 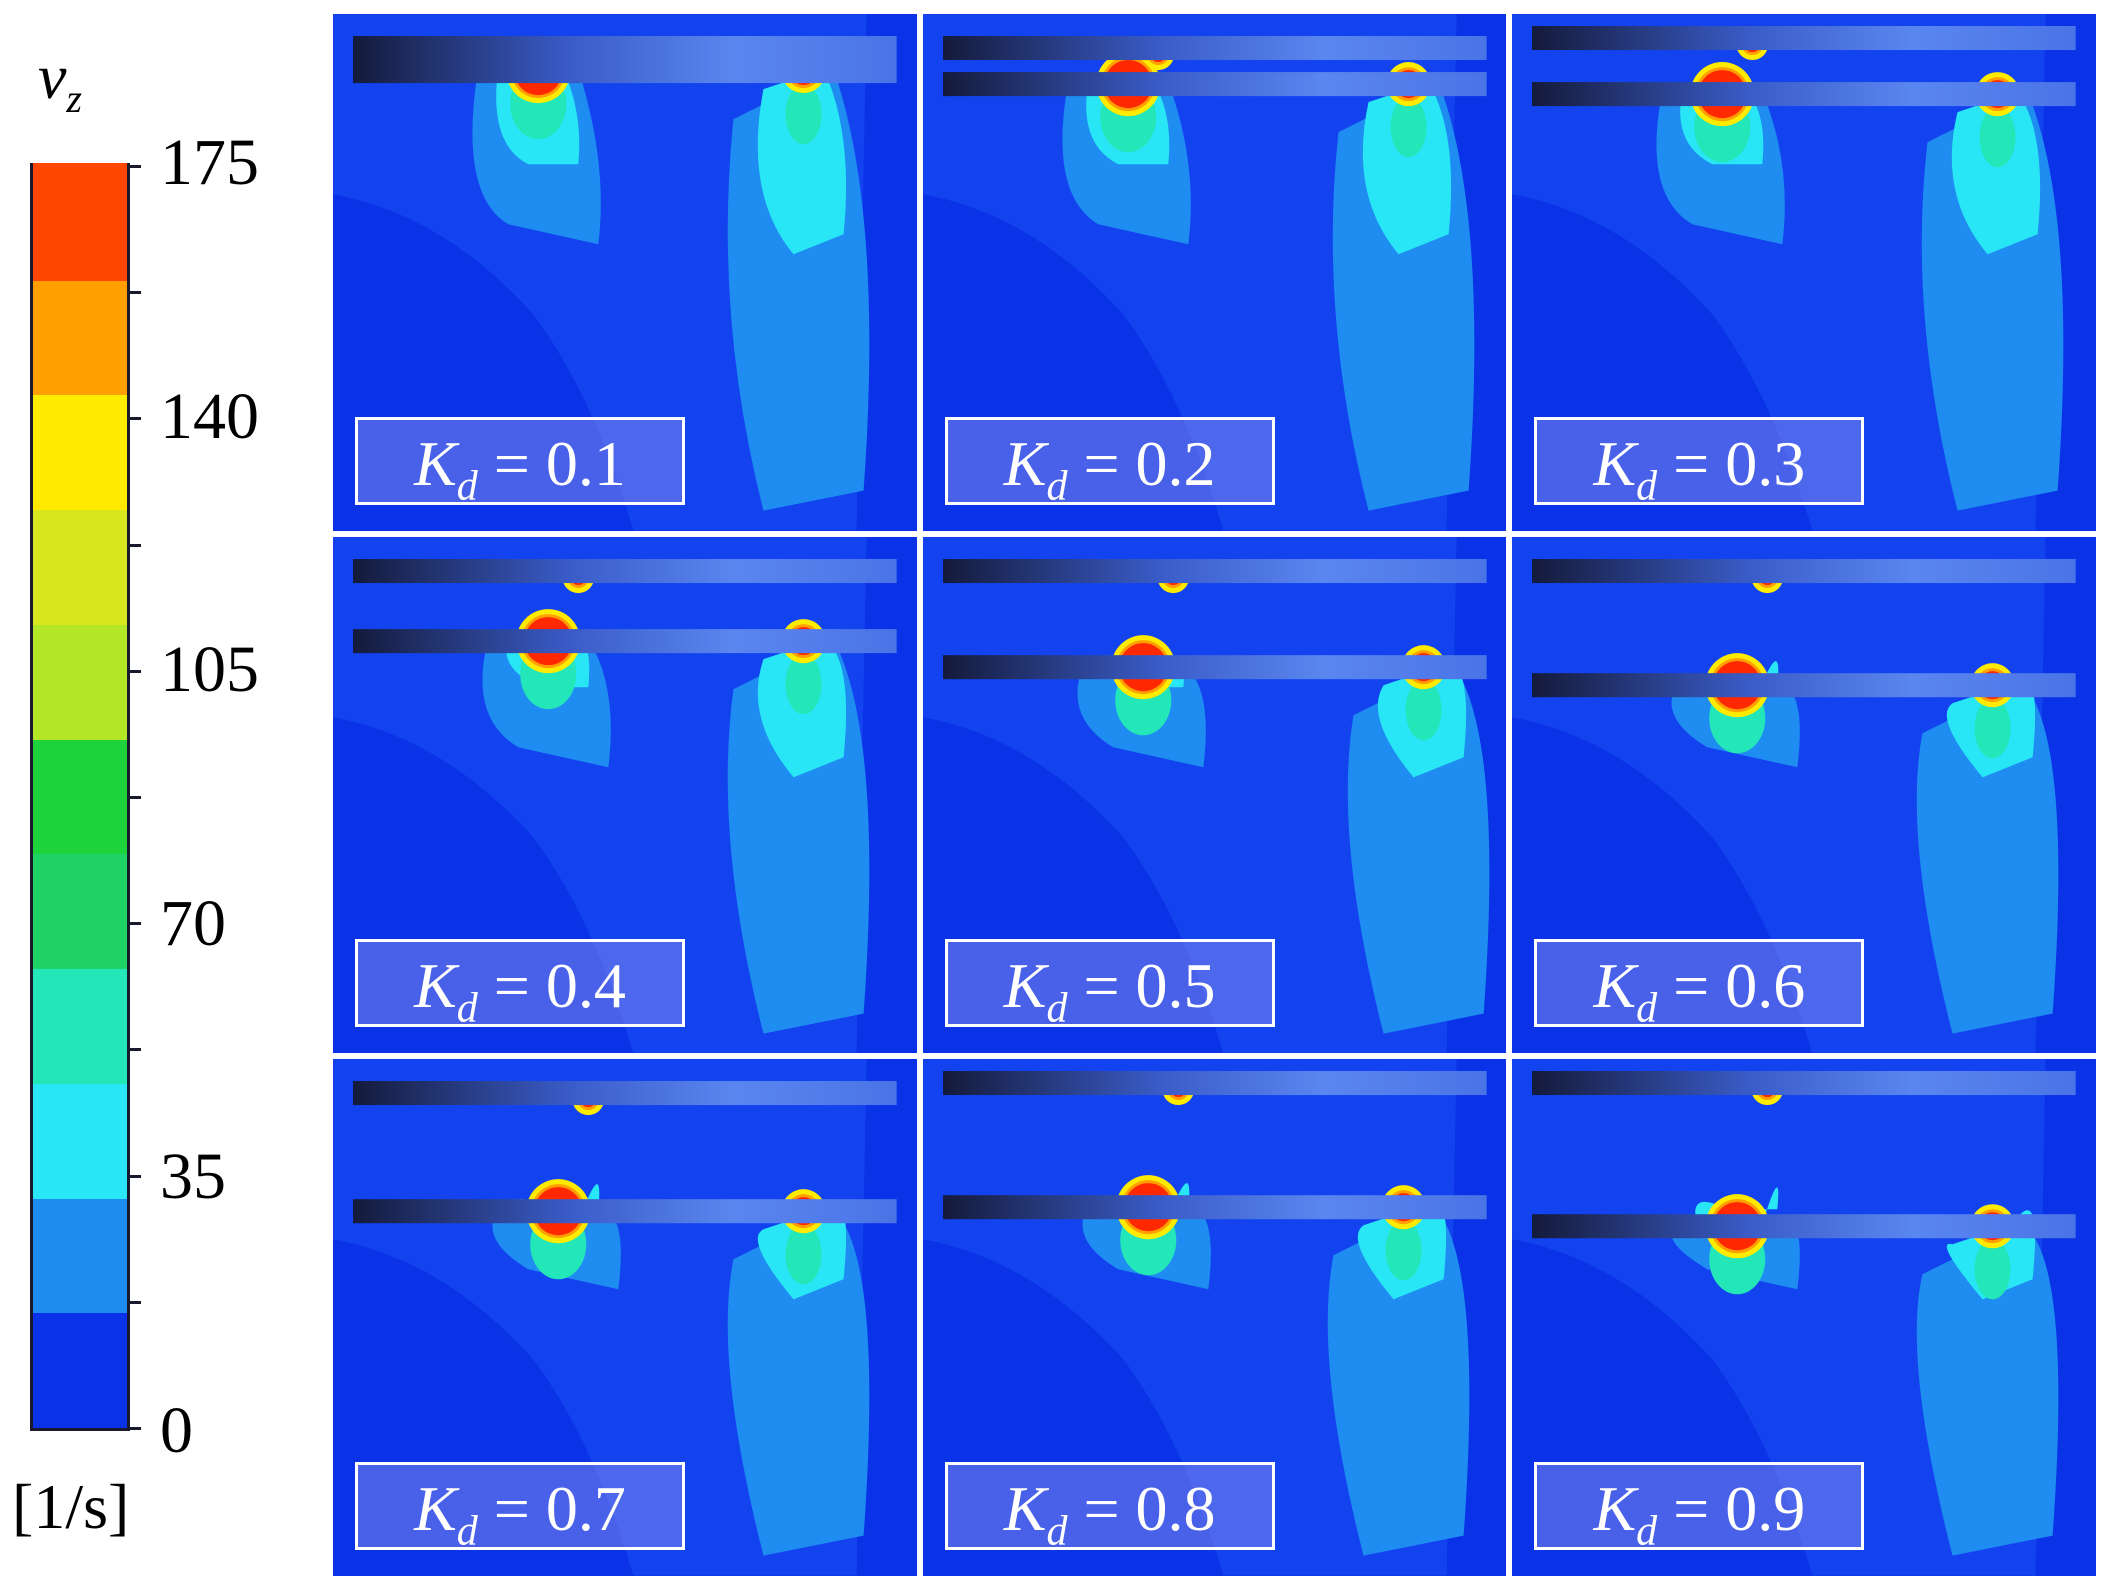 I want to click on kd-label-box: Kd = 0.2, so click(x=1109, y=462).